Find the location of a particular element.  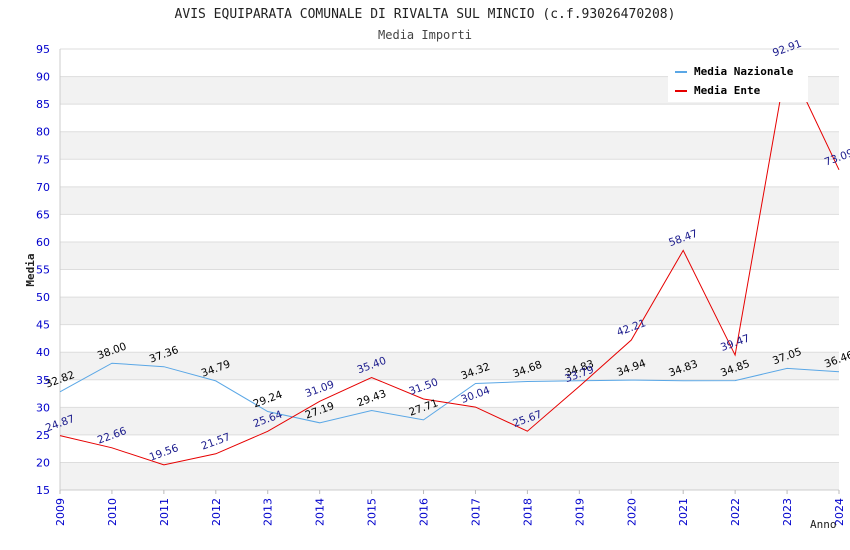

legend-label: Media Ente is located at coordinates (727, 90).